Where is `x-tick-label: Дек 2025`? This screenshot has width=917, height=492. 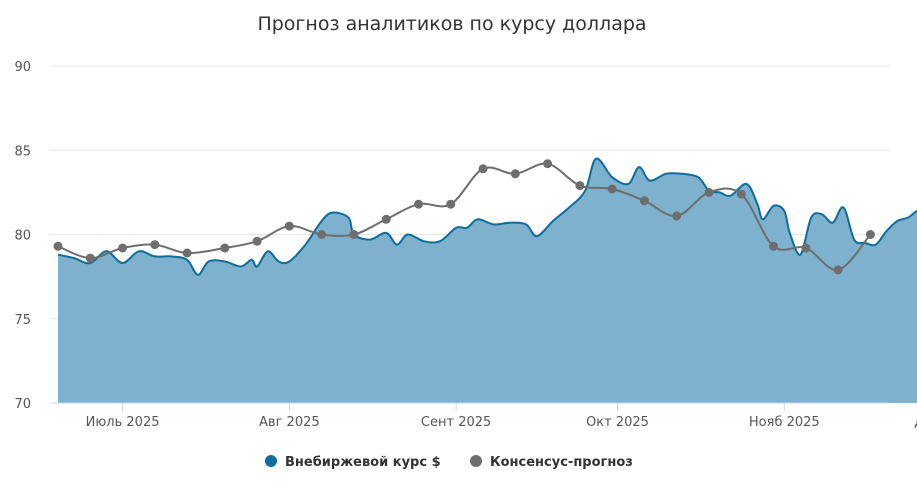
x-tick-label: Дек 2025 is located at coordinates (915, 422).